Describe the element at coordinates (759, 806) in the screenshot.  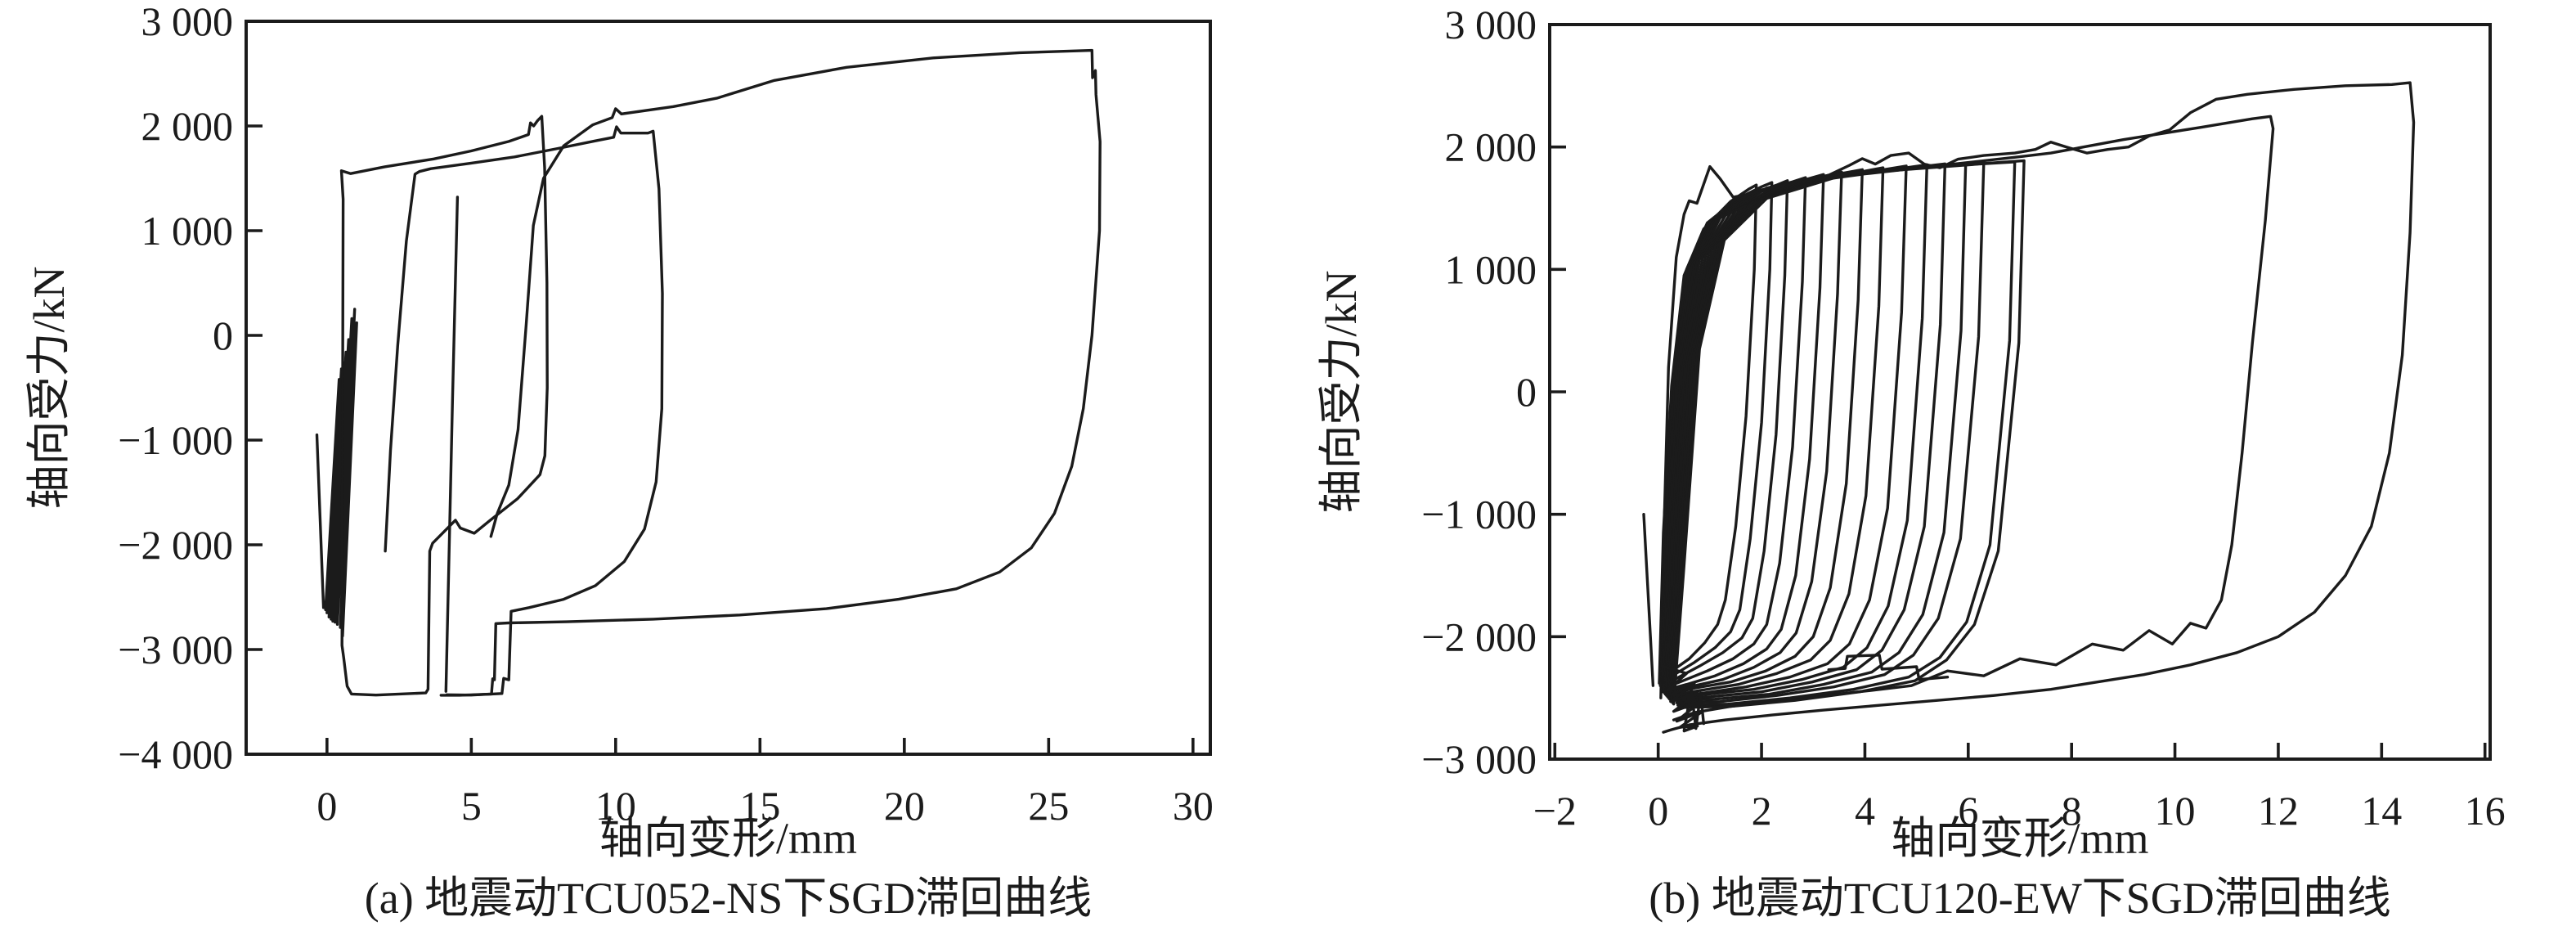
I see `x-tick-label: 15` at that location.